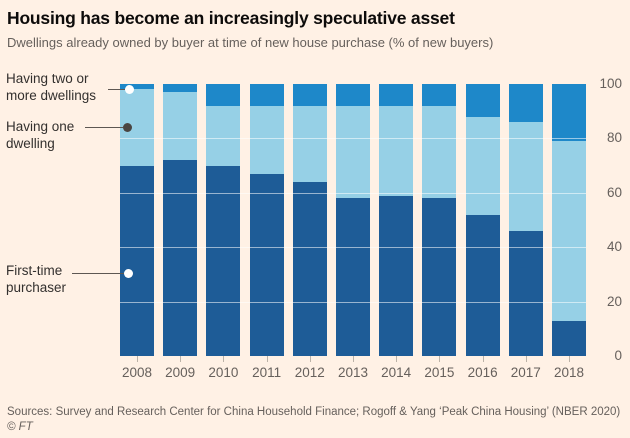  What do you see at coordinates (569, 359) in the screenshot?
I see `x-tick-2018` at bounding box center [569, 359].